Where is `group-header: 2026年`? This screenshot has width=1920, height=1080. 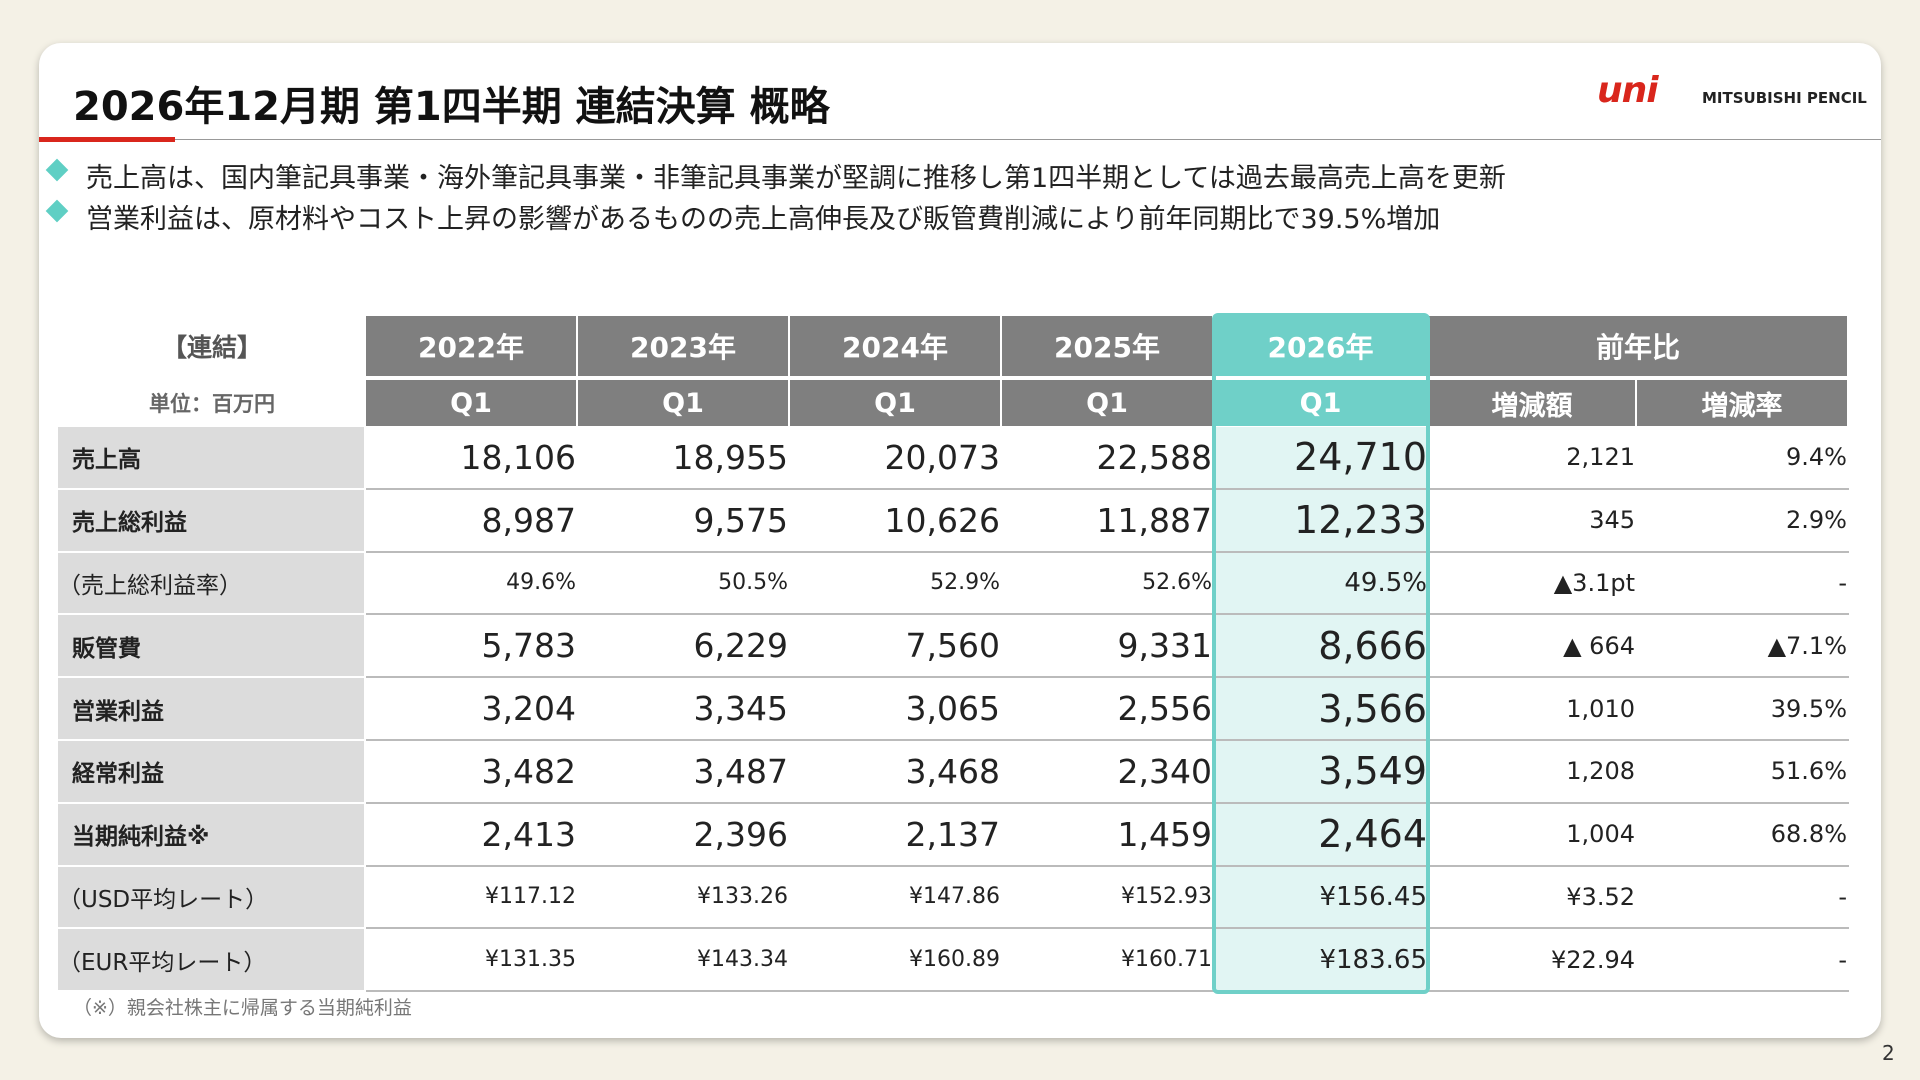
group-header: 2026年 is located at coordinates (1320, 346).